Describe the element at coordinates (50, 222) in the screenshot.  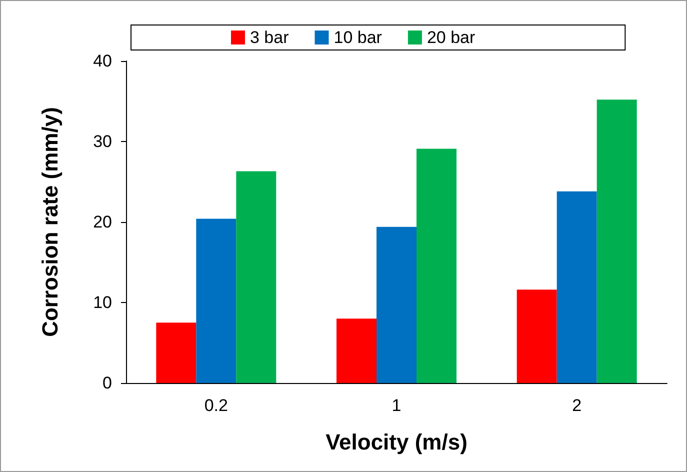
I see `y-axis-title: Corrosion rate (mm/y)` at that location.